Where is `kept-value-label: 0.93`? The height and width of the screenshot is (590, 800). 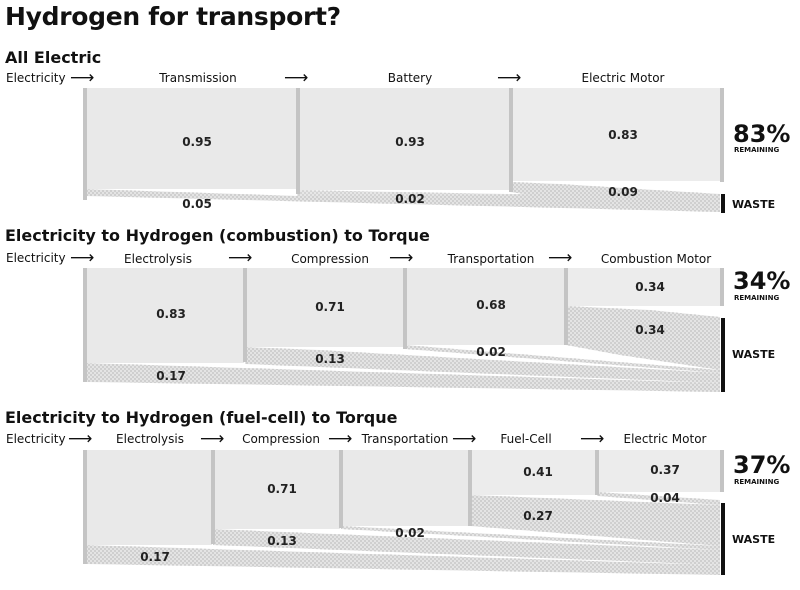 kept-value-label: 0.93 is located at coordinates (410, 142).